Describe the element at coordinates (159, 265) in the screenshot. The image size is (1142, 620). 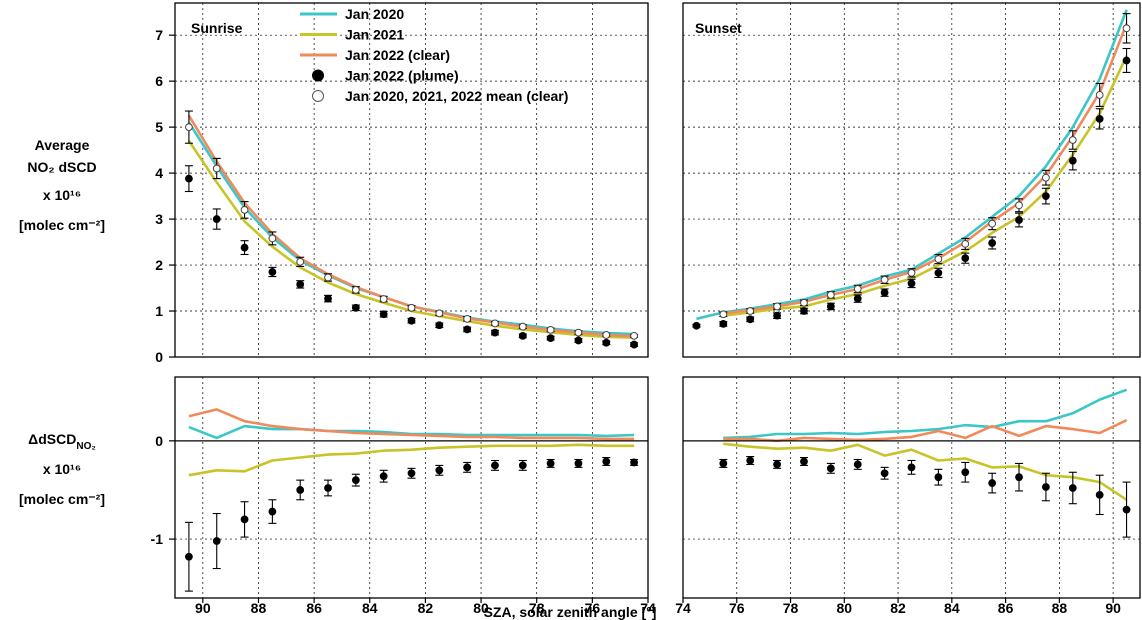
I see `y-tick-label: 2` at that location.